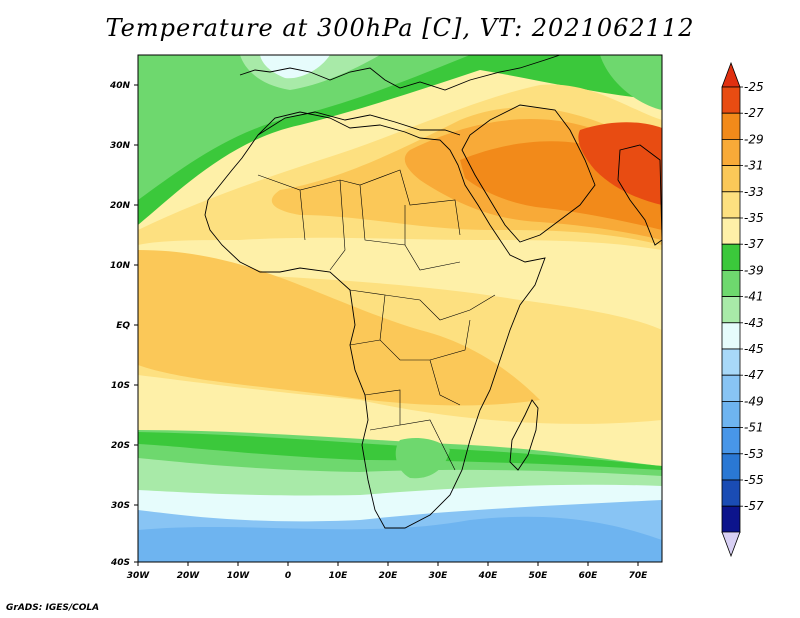  What do you see at coordinates (400, 539) in the screenshot?
I see `band-south-deepblue` at bounding box center [400, 539].